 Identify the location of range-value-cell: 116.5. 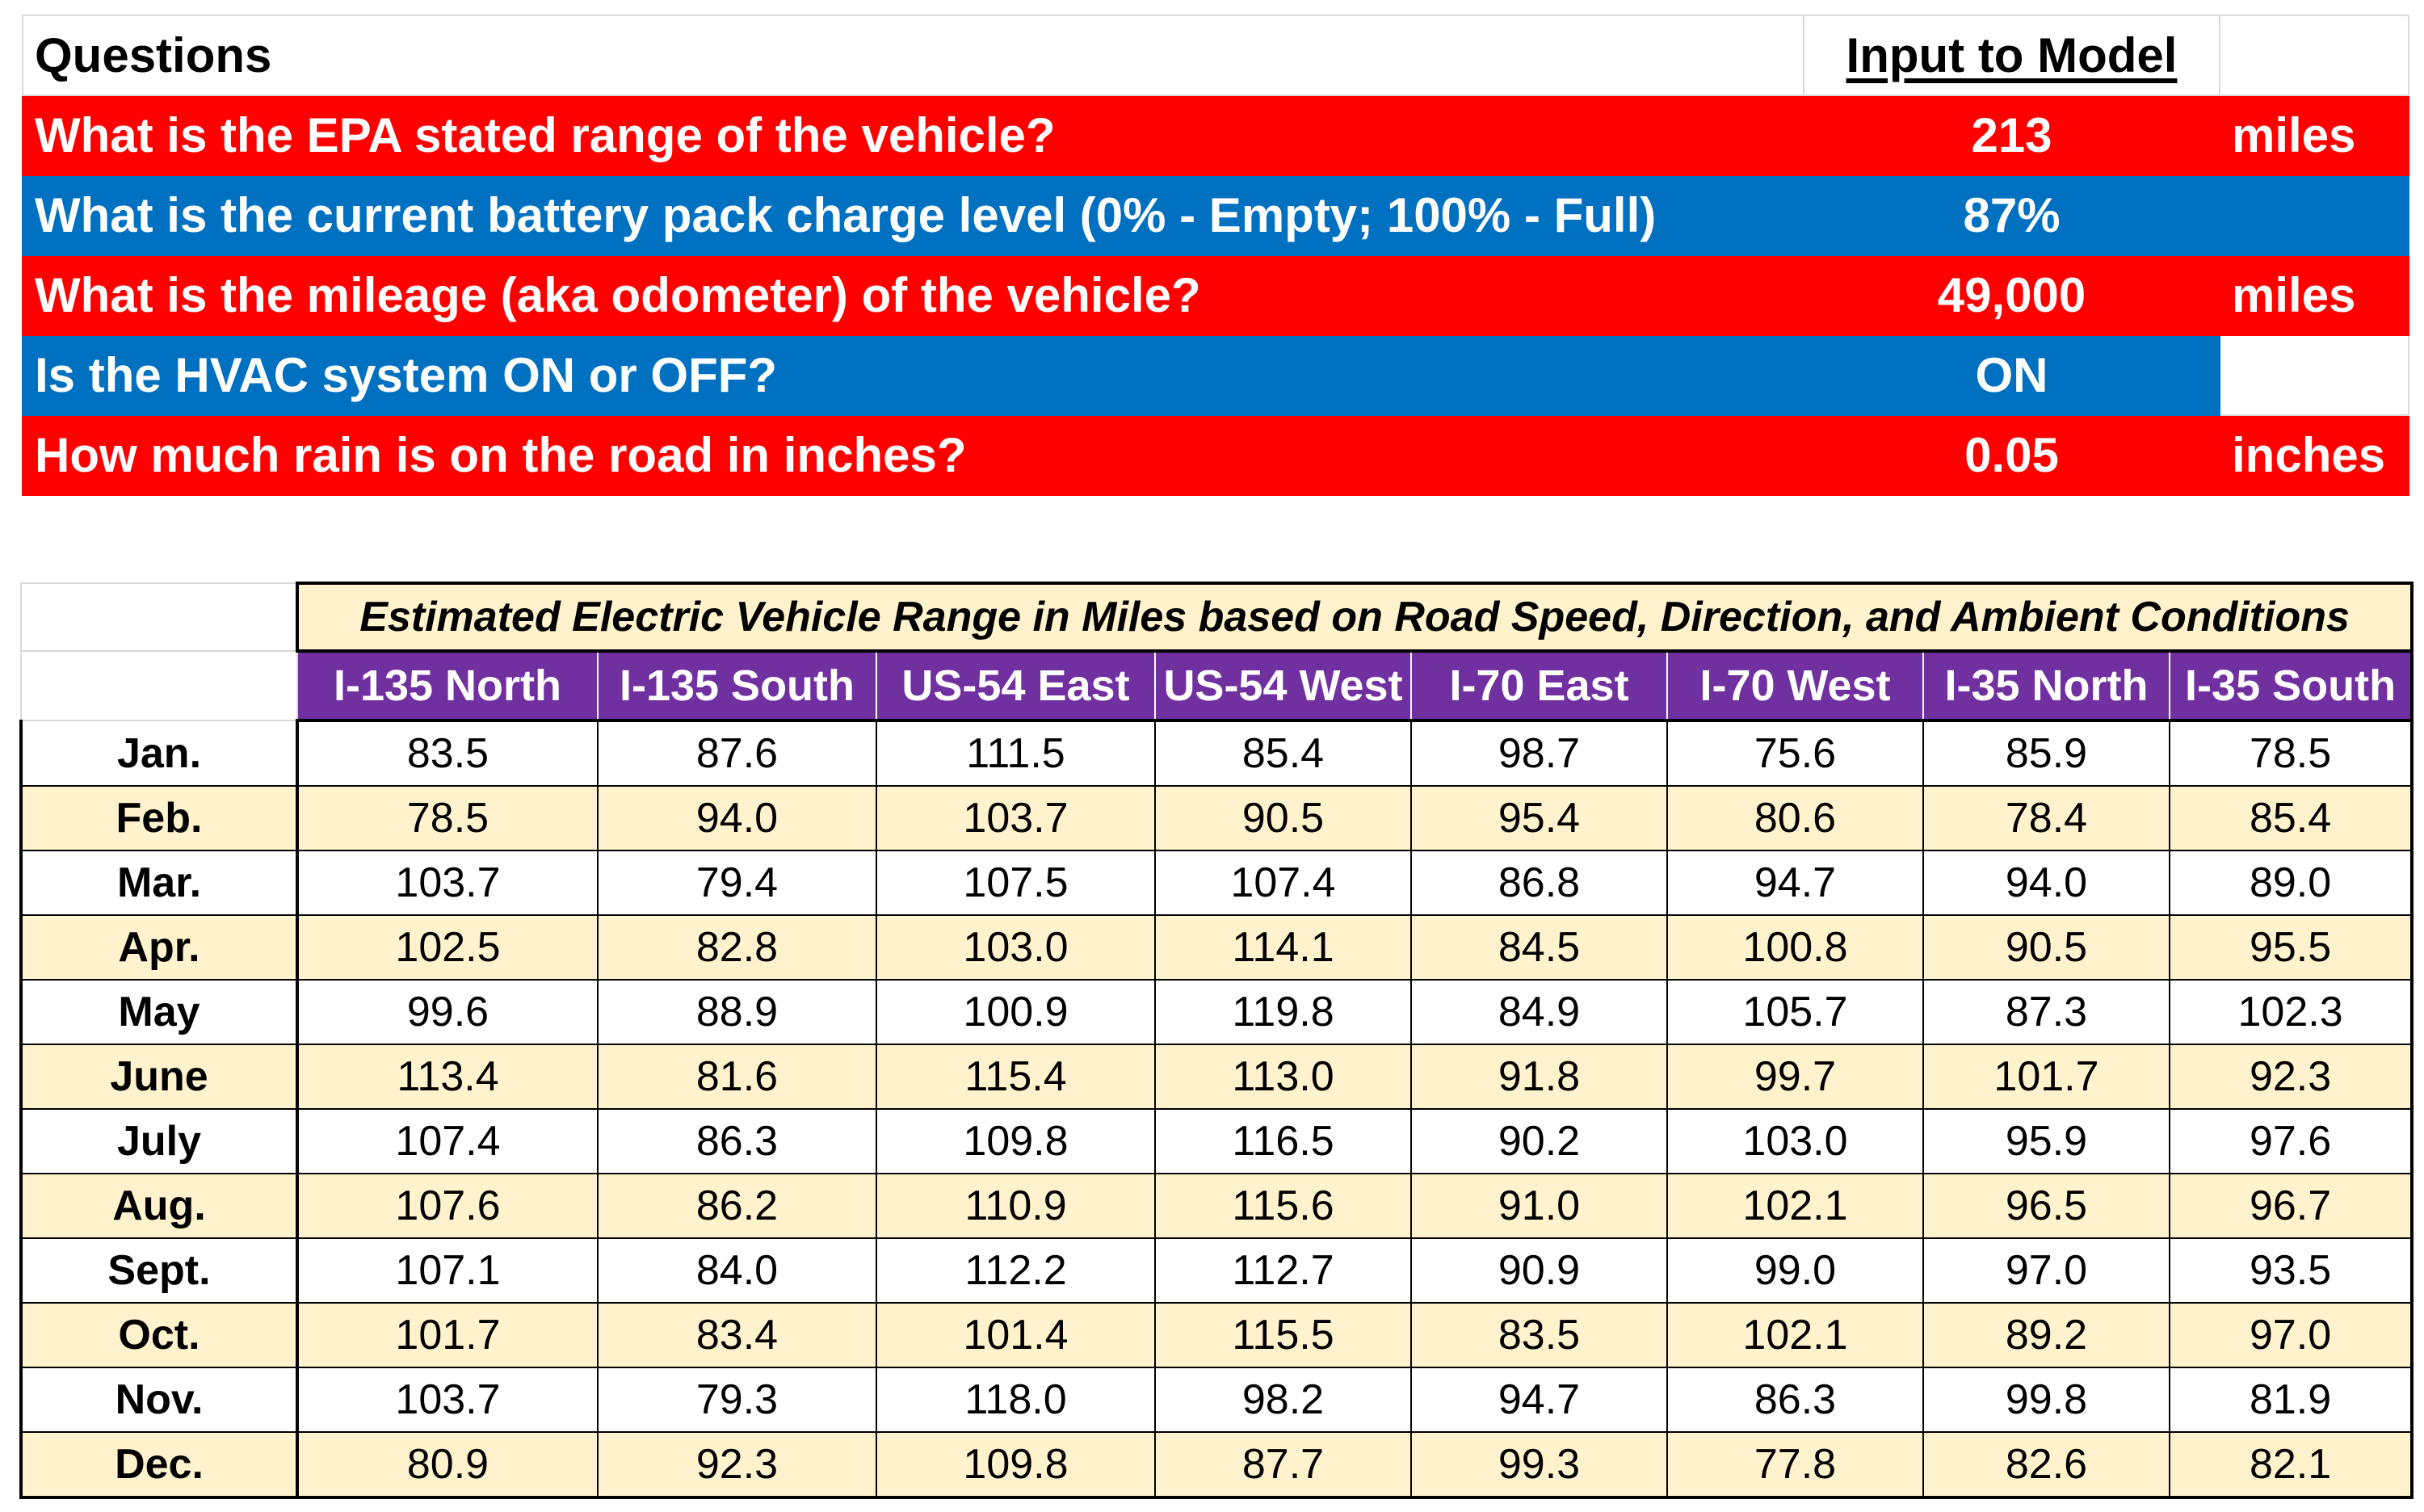
(1283, 1141).